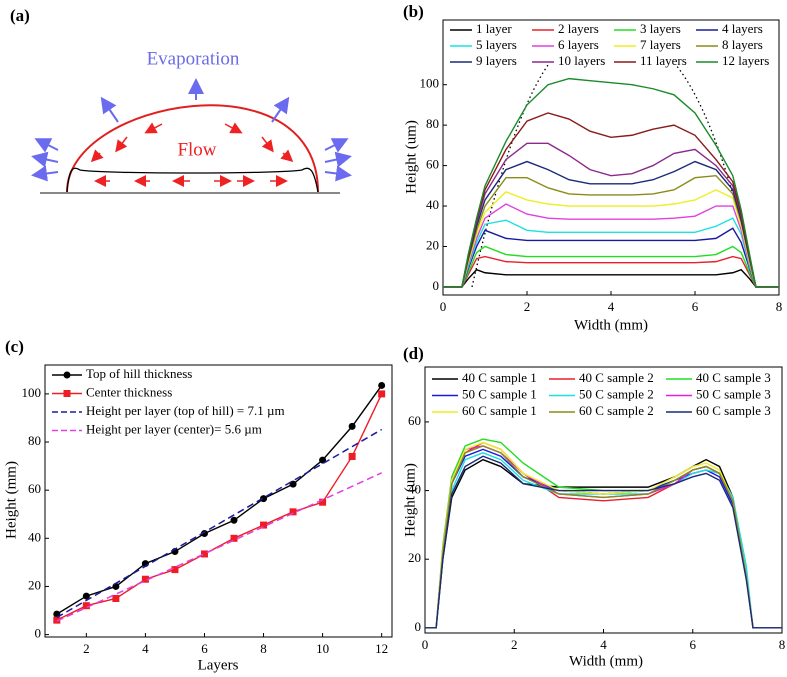 The width and height of the screenshot is (787, 677). Describe the element at coordinates (196, 149) in the screenshot. I see `flow-label: Flow` at that location.